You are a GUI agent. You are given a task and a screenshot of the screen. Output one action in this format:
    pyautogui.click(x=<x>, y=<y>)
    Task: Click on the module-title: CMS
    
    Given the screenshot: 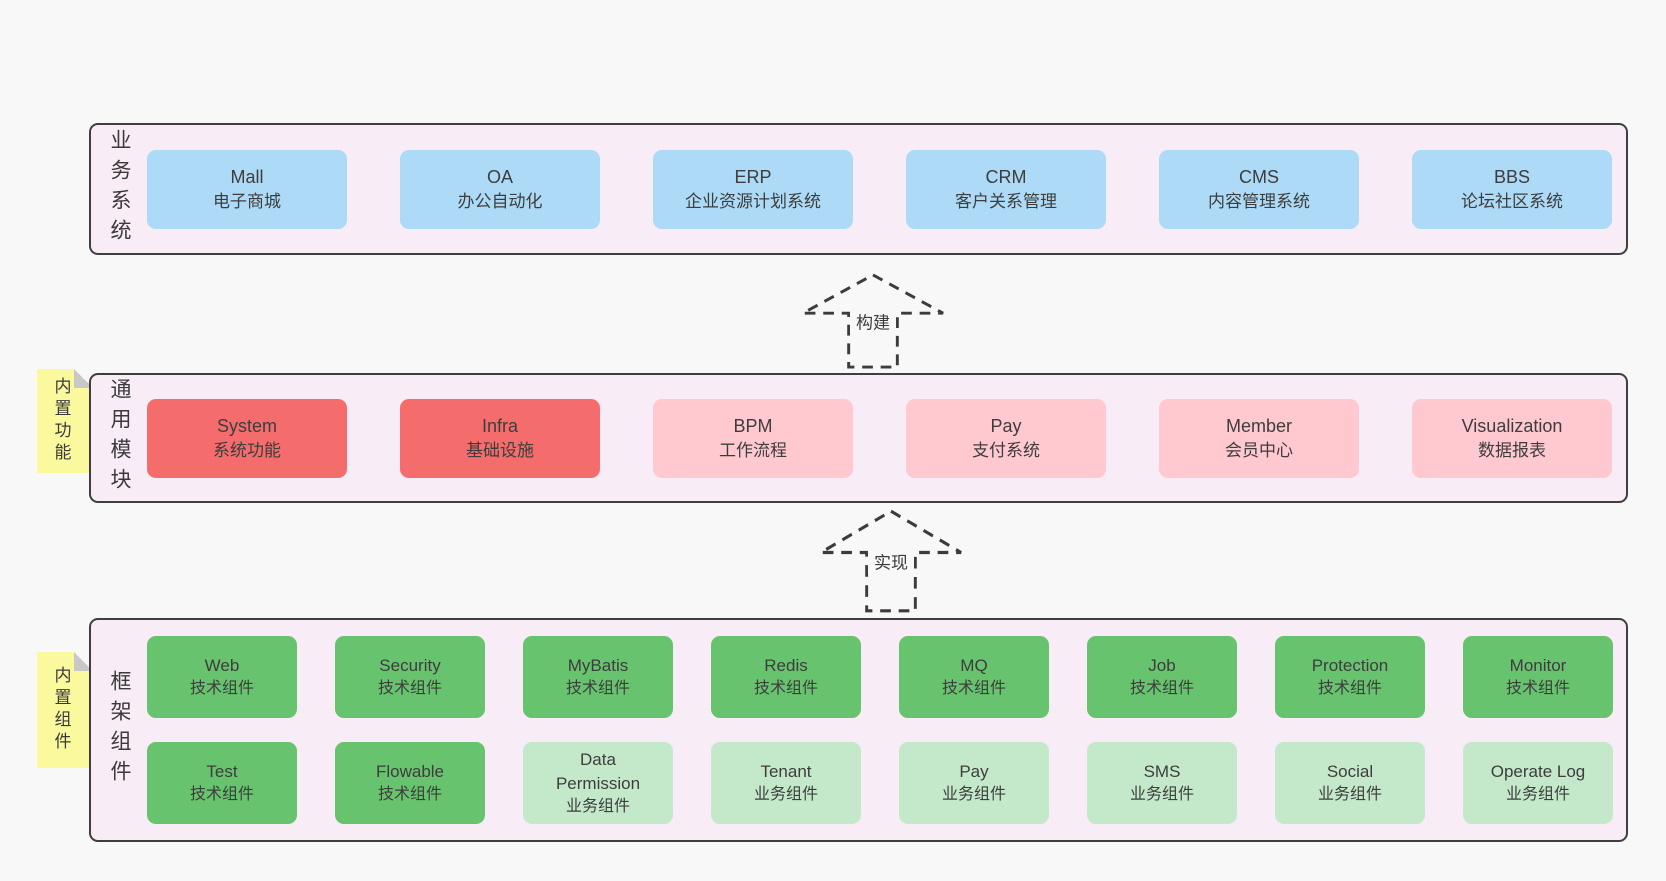 What is the action you would take?
    pyautogui.click(x=1259, y=176)
    